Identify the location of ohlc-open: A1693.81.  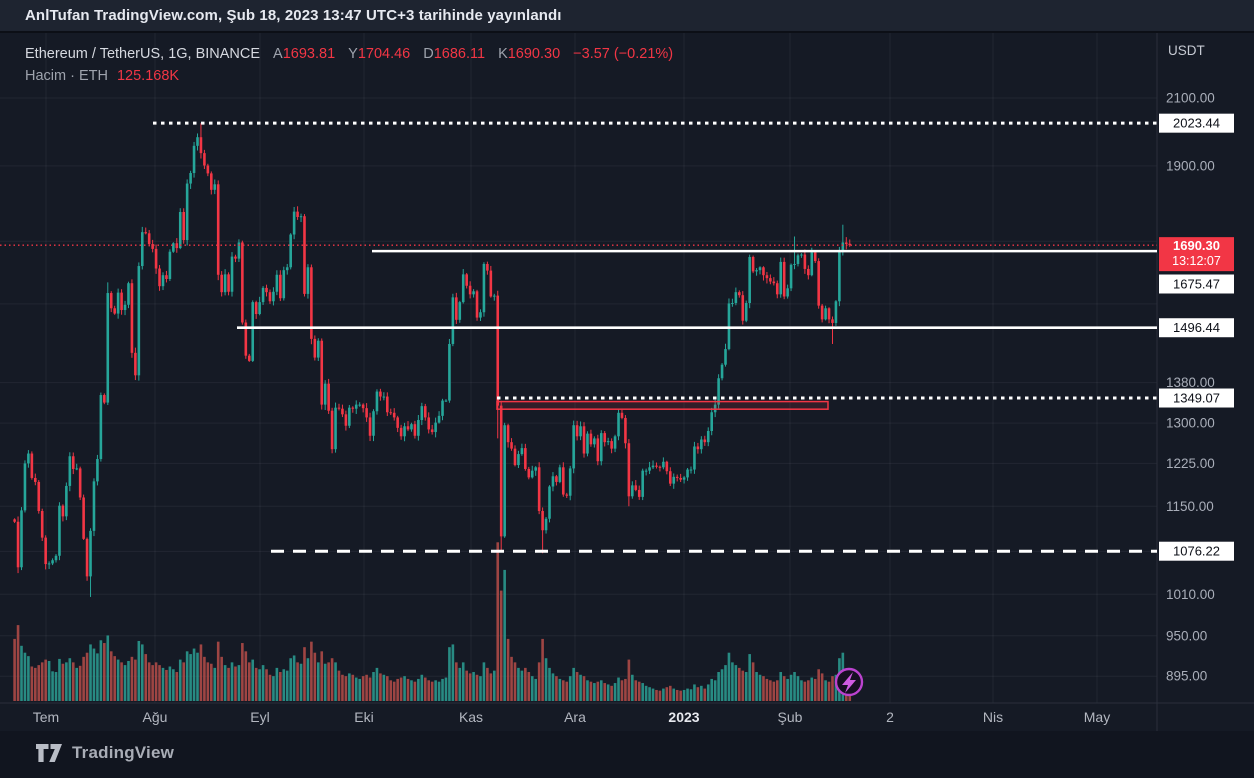
(304, 54).